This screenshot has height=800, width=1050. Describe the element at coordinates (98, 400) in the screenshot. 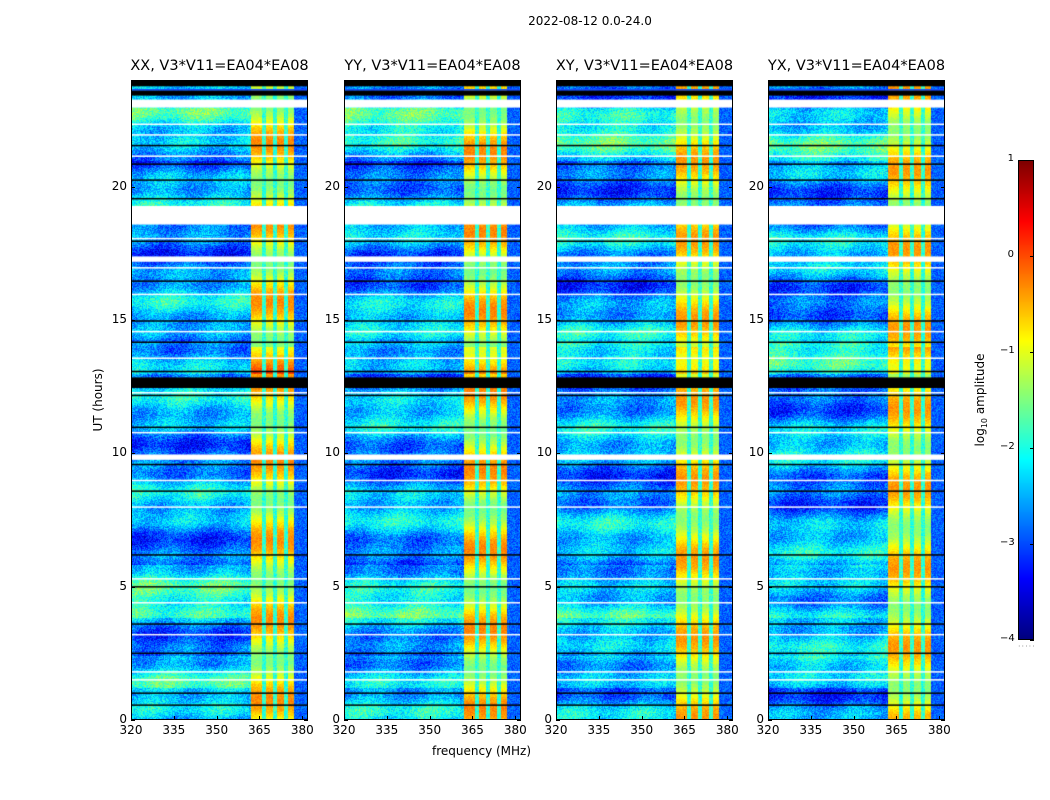

I see `y-axis-label: UT (hours)` at that location.